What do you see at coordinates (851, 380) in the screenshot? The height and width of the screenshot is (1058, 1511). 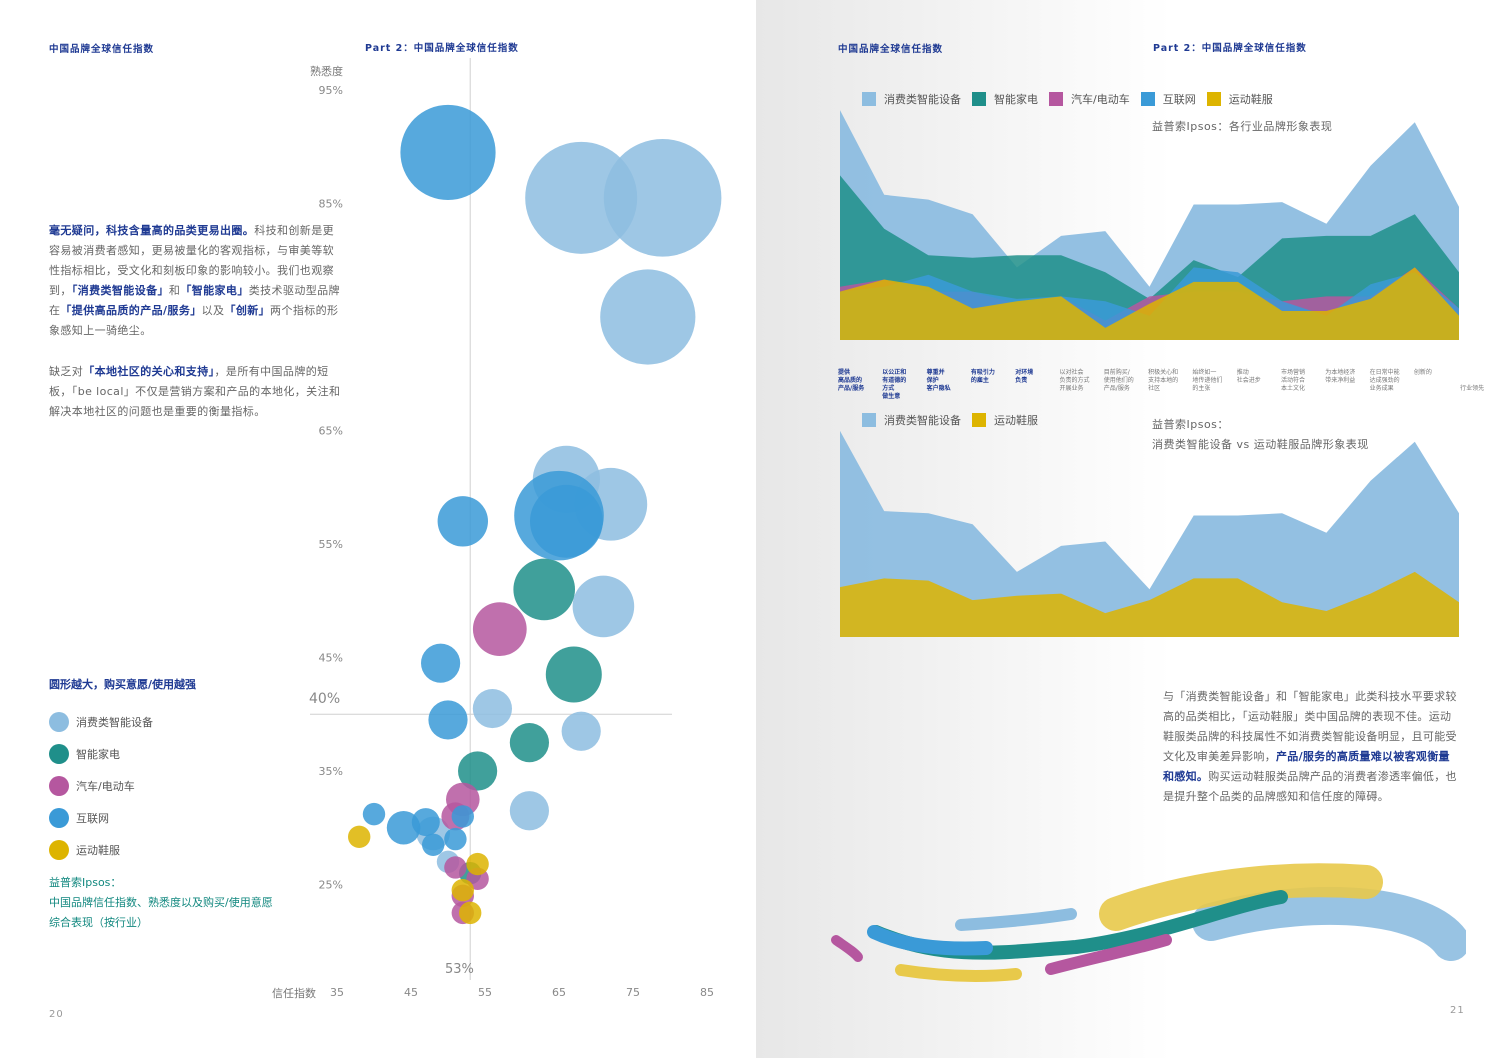 I see `category-label: 提供 高品质的 产品/服务` at bounding box center [851, 380].